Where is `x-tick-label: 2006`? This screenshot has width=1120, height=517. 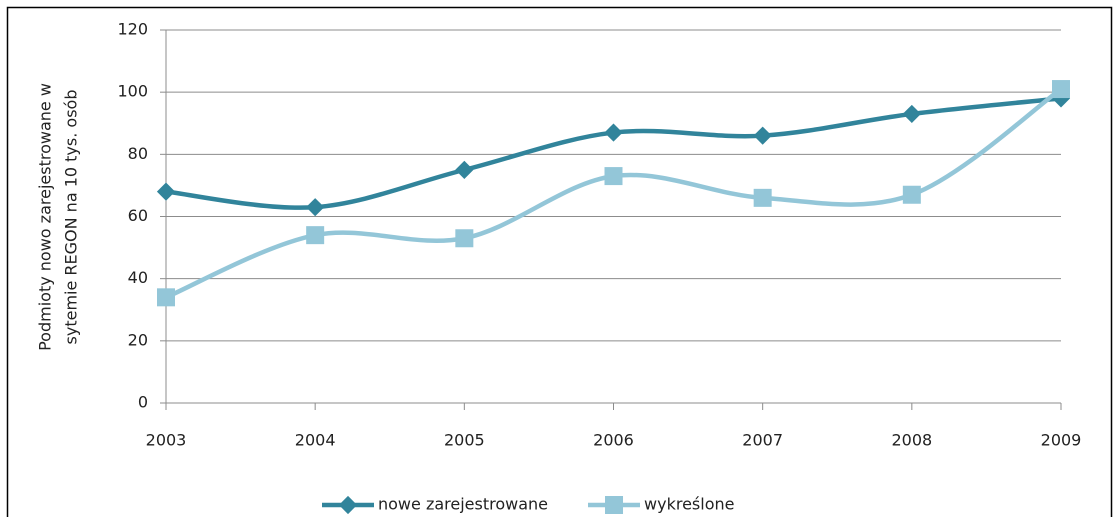
x-tick-label: 2006 is located at coordinates (613, 440).